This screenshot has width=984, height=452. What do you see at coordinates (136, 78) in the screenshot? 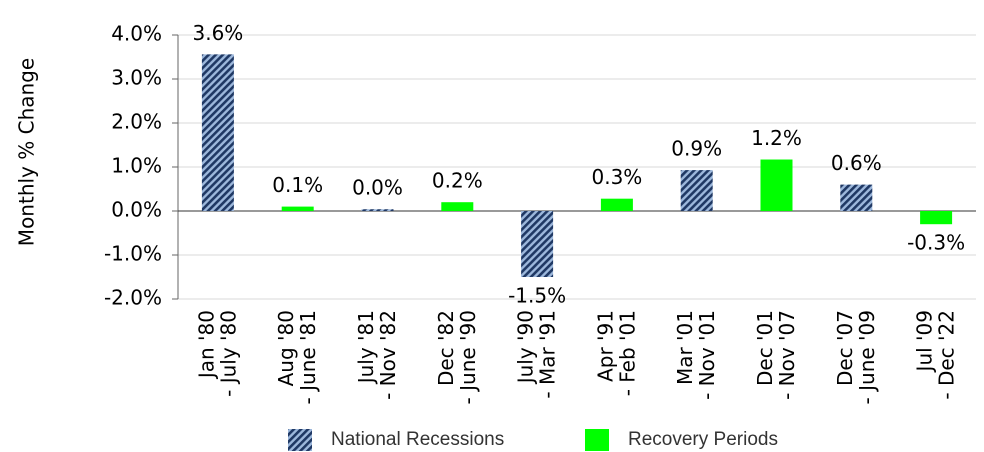
I see `y-tick-label: 3.0%` at bounding box center [136, 78].